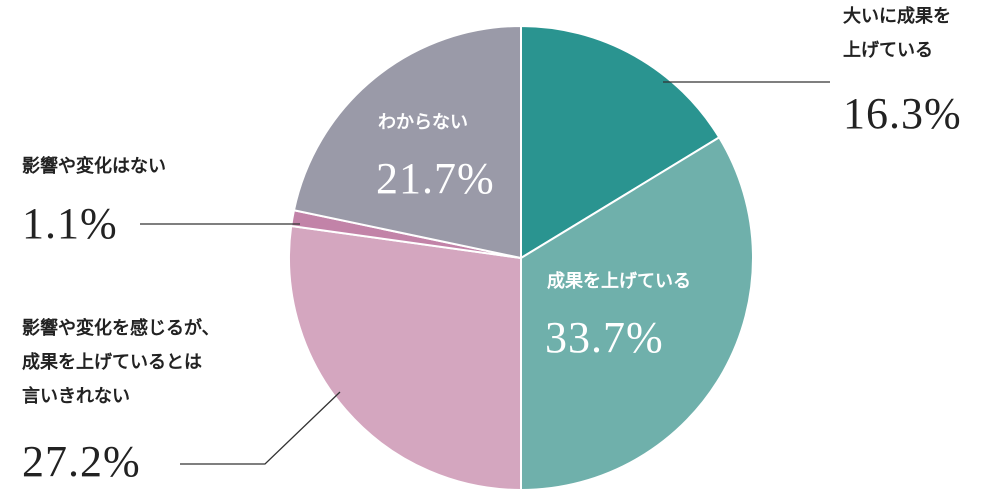 The width and height of the screenshot is (998, 496). Describe the element at coordinates (81, 461) in the screenshot. I see `value-label: 27.2%` at that location.